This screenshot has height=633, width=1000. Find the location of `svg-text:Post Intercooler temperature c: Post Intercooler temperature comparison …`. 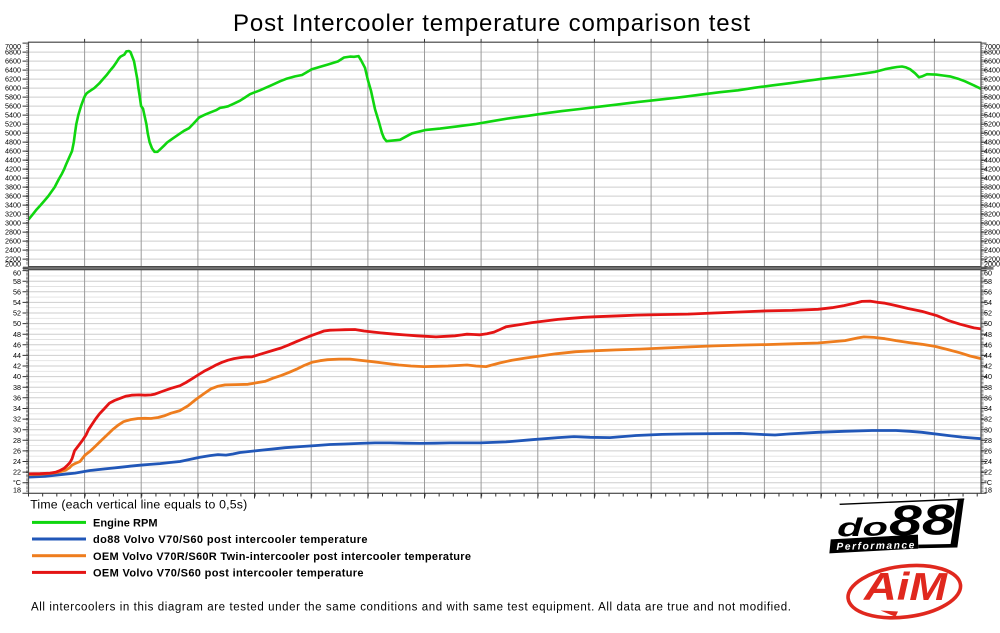

svg-text:Post Intercooler temperature c: Post Intercooler temperature comparison … is located at coordinates (491, 23).